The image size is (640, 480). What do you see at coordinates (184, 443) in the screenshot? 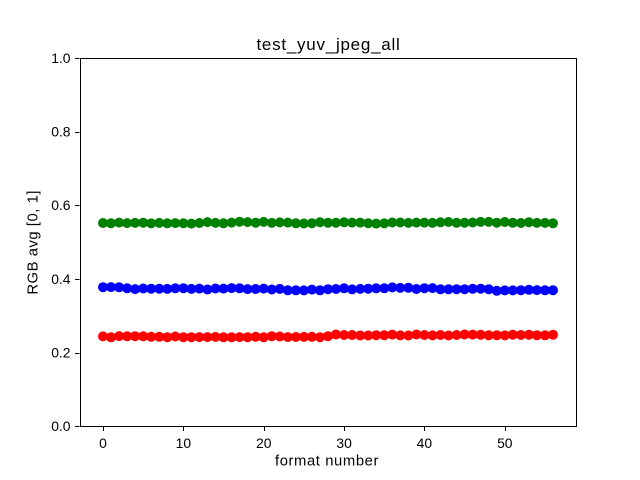
I see `svg-text: 10` at bounding box center [184, 443].